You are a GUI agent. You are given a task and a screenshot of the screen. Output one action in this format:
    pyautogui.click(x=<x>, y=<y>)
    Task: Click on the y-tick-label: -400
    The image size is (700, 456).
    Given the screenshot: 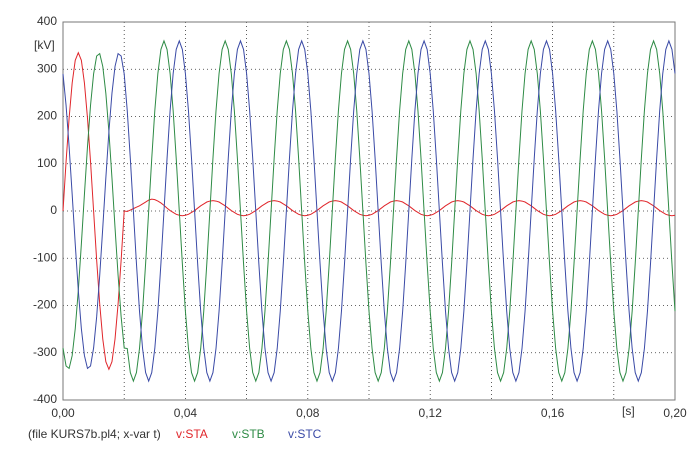 What is the action you would take?
    pyautogui.click(x=45, y=399)
    